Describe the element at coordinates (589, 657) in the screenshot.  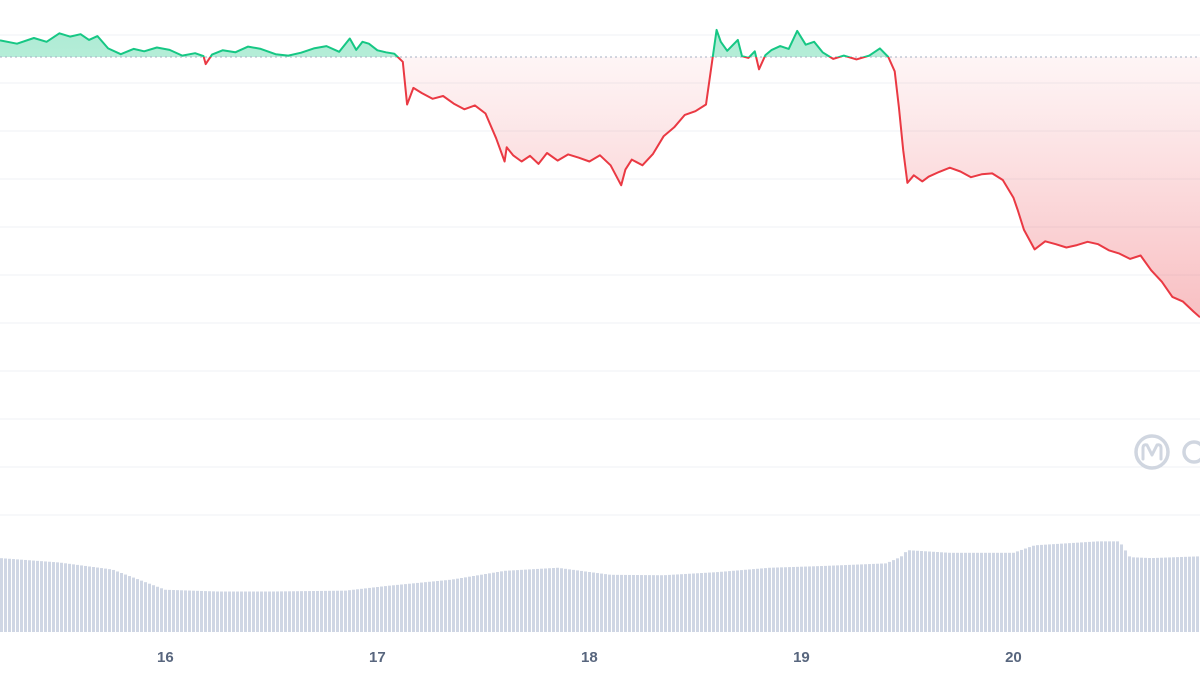
I see `x-tick-label: 18` at that location.